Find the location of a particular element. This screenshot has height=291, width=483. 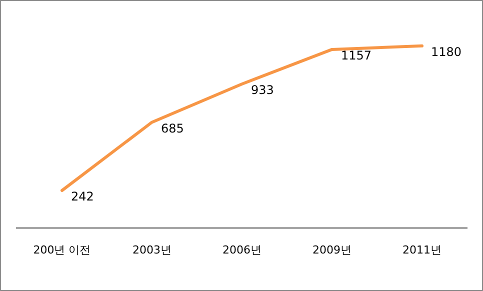

data-label: 1180 is located at coordinates (446, 52).